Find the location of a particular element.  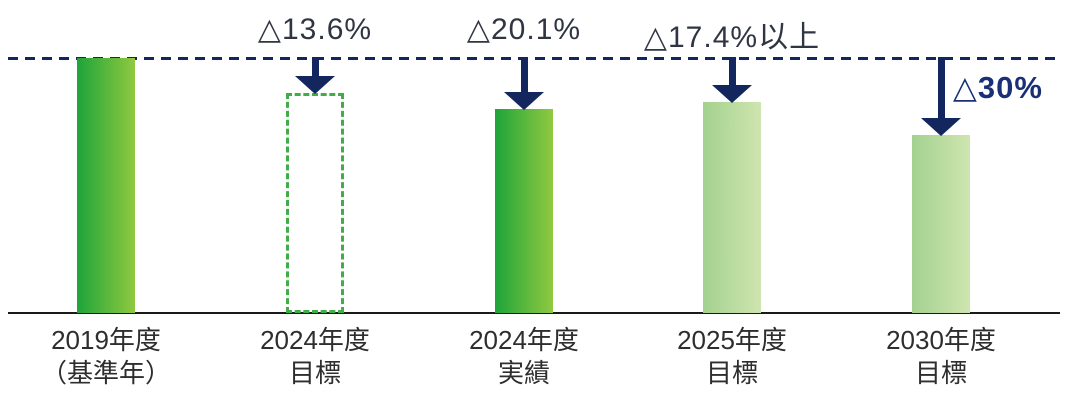

reduction-annotation-fy2025-target: △17.4%以上 is located at coordinates (732, 37).